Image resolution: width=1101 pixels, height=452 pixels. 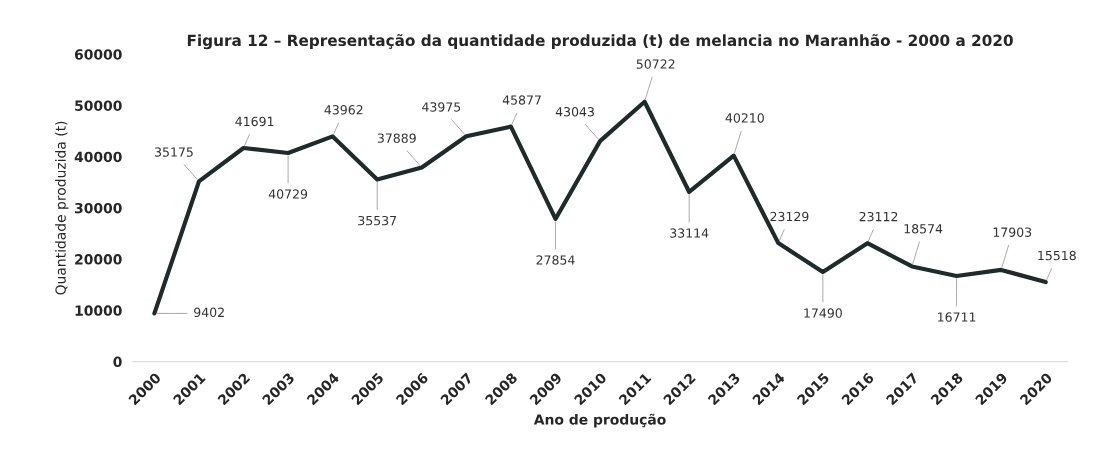 What do you see at coordinates (343, 110) in the screenshot?
I see `data-label: 43962` at bounding box center [343, 110].